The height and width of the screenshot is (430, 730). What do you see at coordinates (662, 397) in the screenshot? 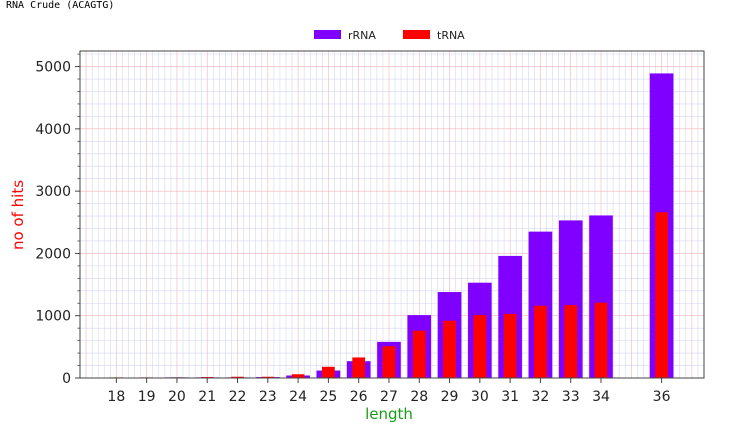
I see `x-tick-label: 36` at bounding box center [662, 397].